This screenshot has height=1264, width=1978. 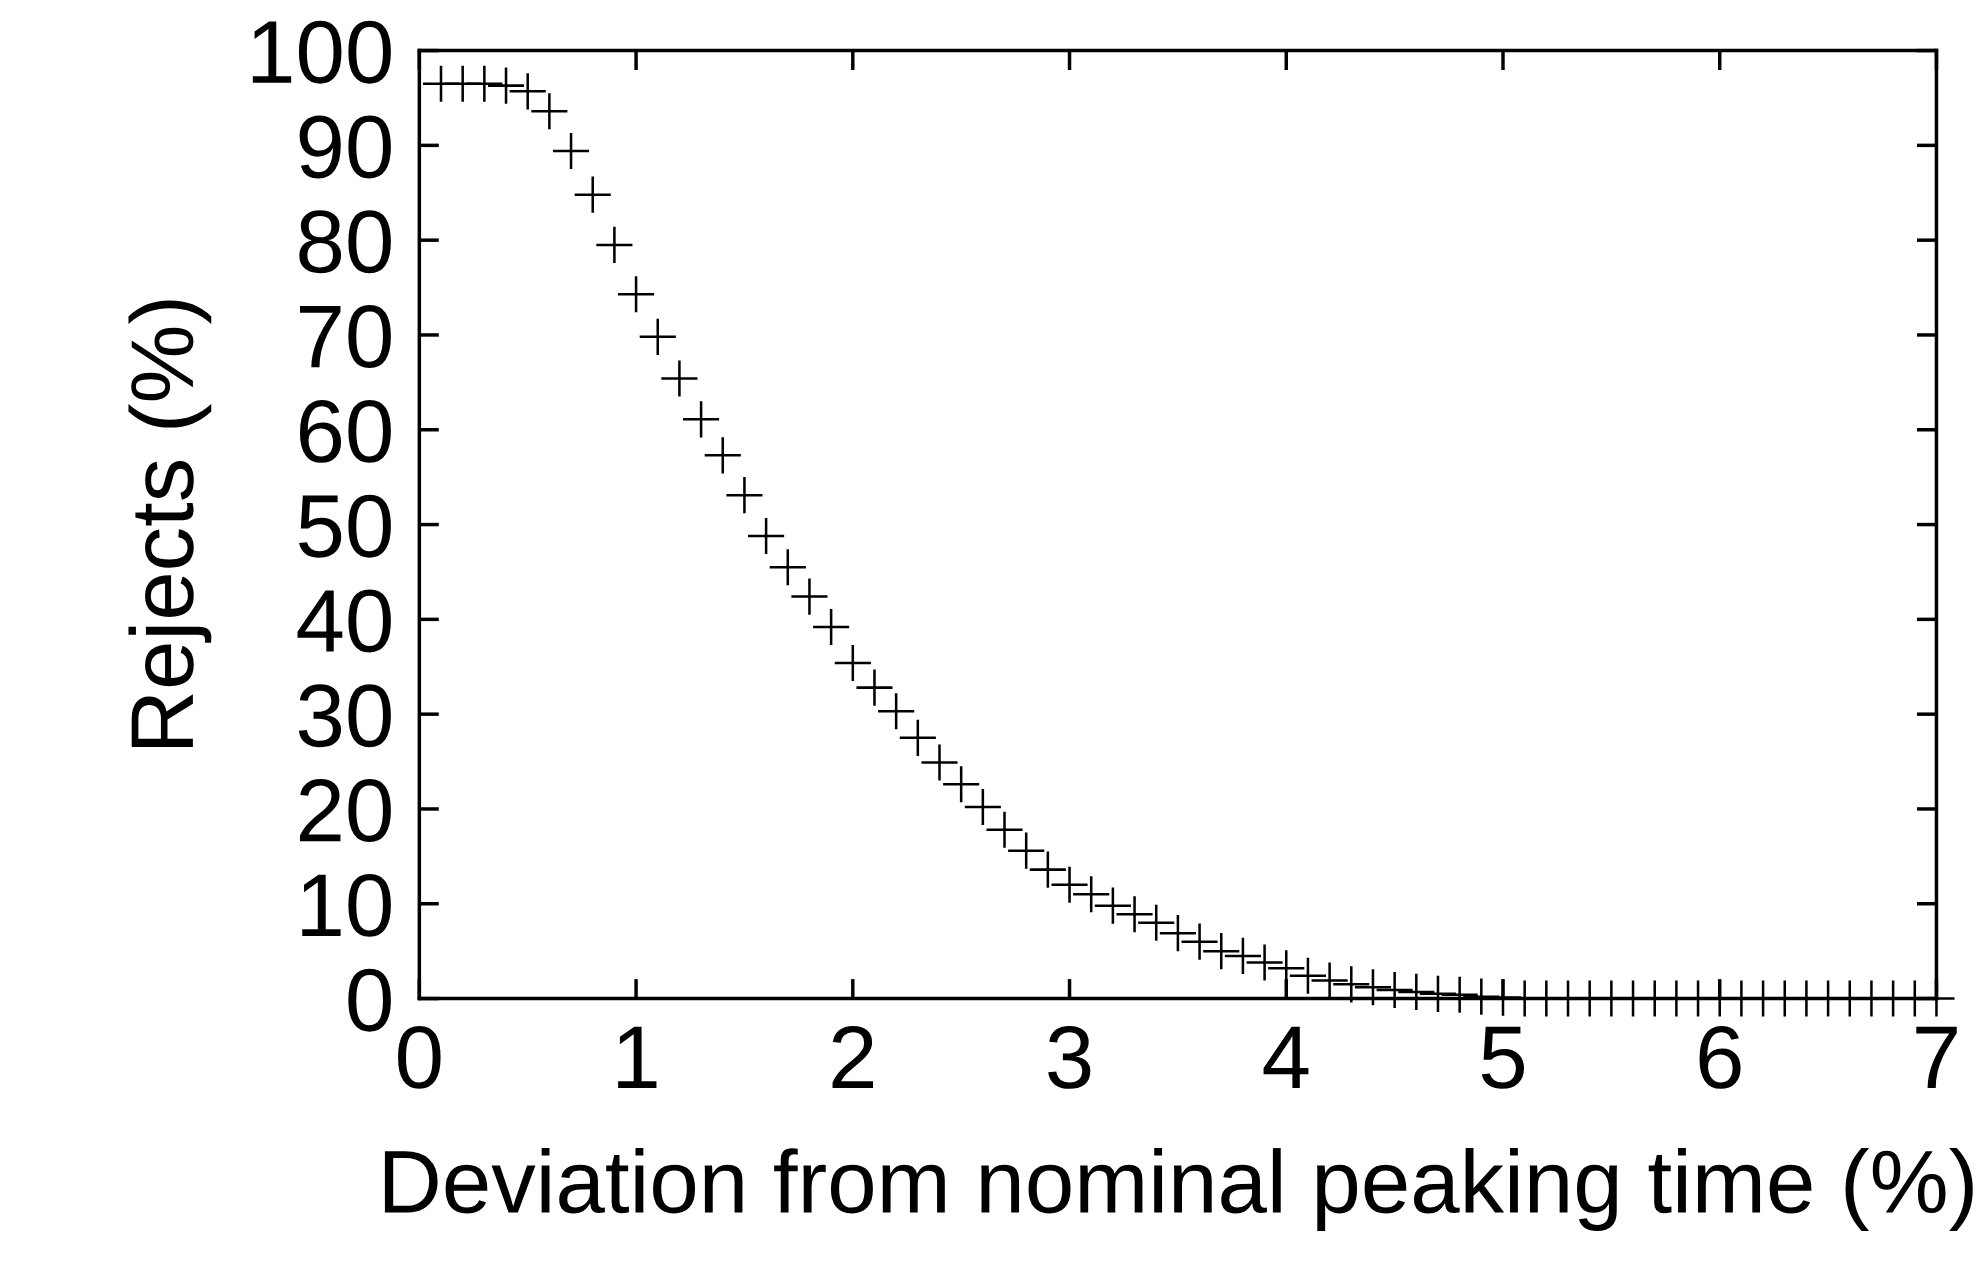 What do you see at coordinates (1286, 1057) in the screenshot?
I see `x-tick-label: 4` at bounding box center [1286, 1057].